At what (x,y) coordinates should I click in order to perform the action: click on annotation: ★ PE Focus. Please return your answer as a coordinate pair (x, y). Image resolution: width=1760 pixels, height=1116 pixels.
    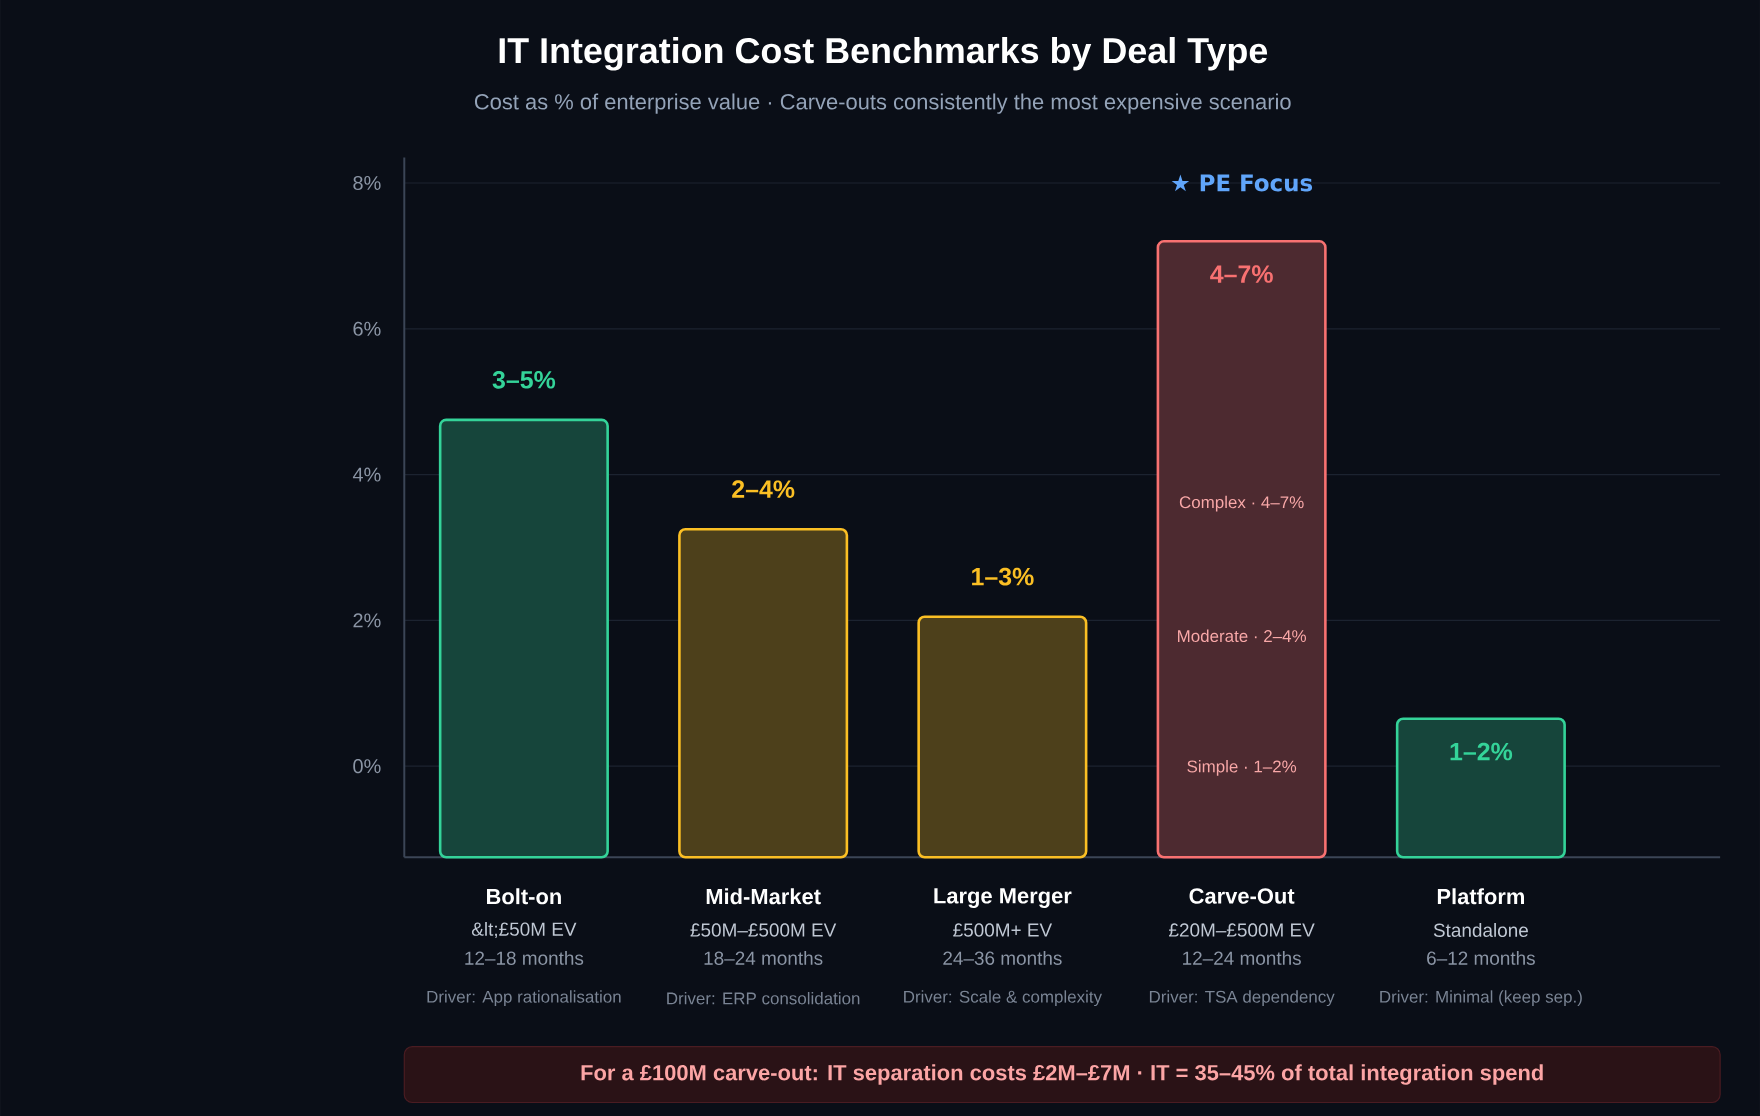
    Looking at the image, I should click on (1242, 183).